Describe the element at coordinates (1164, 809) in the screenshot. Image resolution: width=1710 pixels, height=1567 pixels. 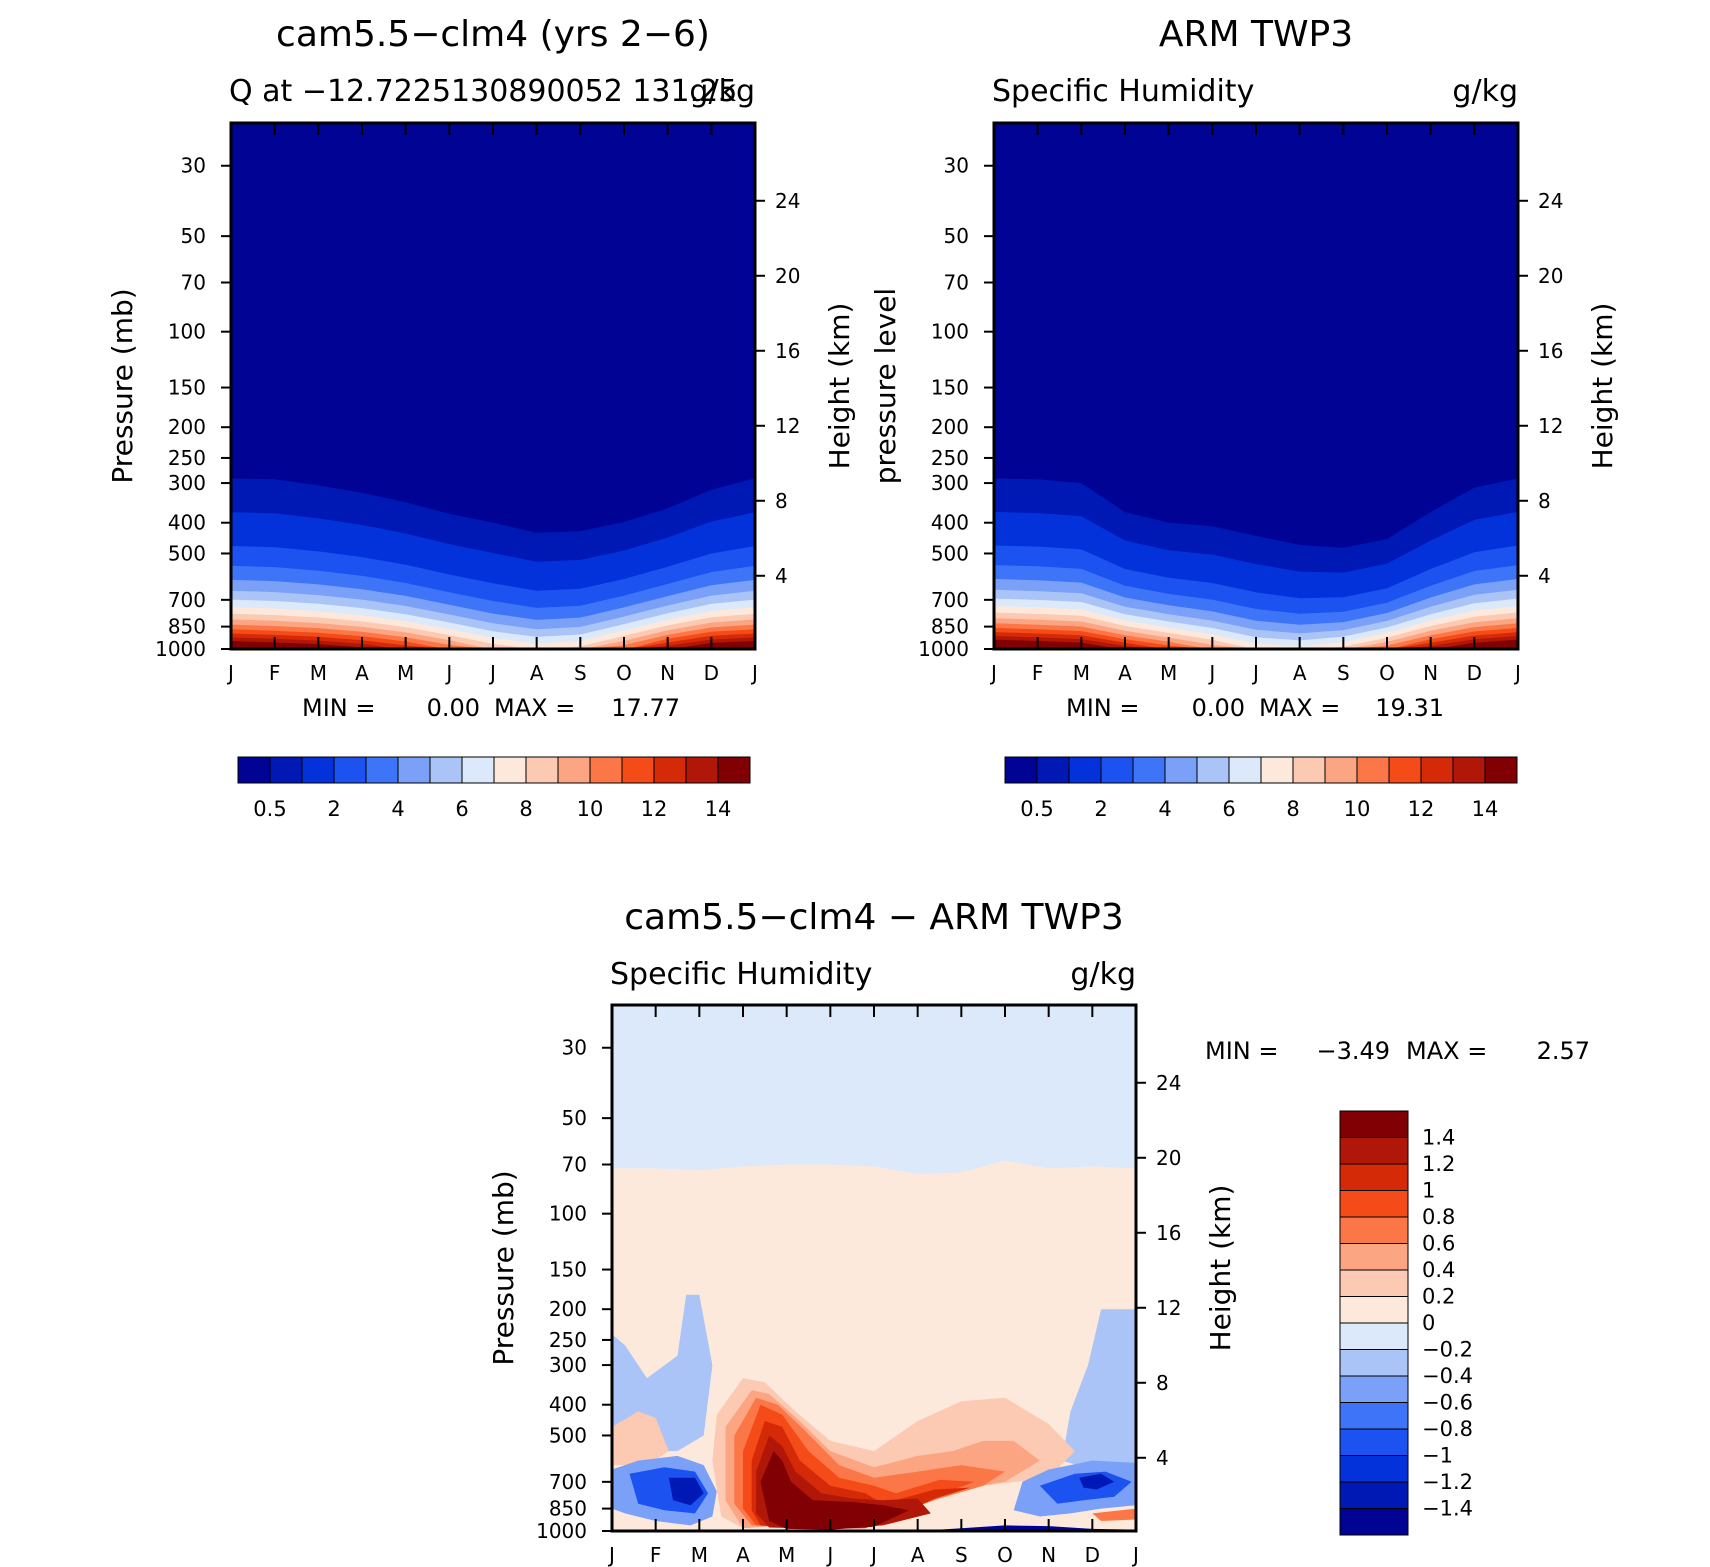
I see `colorbar-label: 4` at that location.